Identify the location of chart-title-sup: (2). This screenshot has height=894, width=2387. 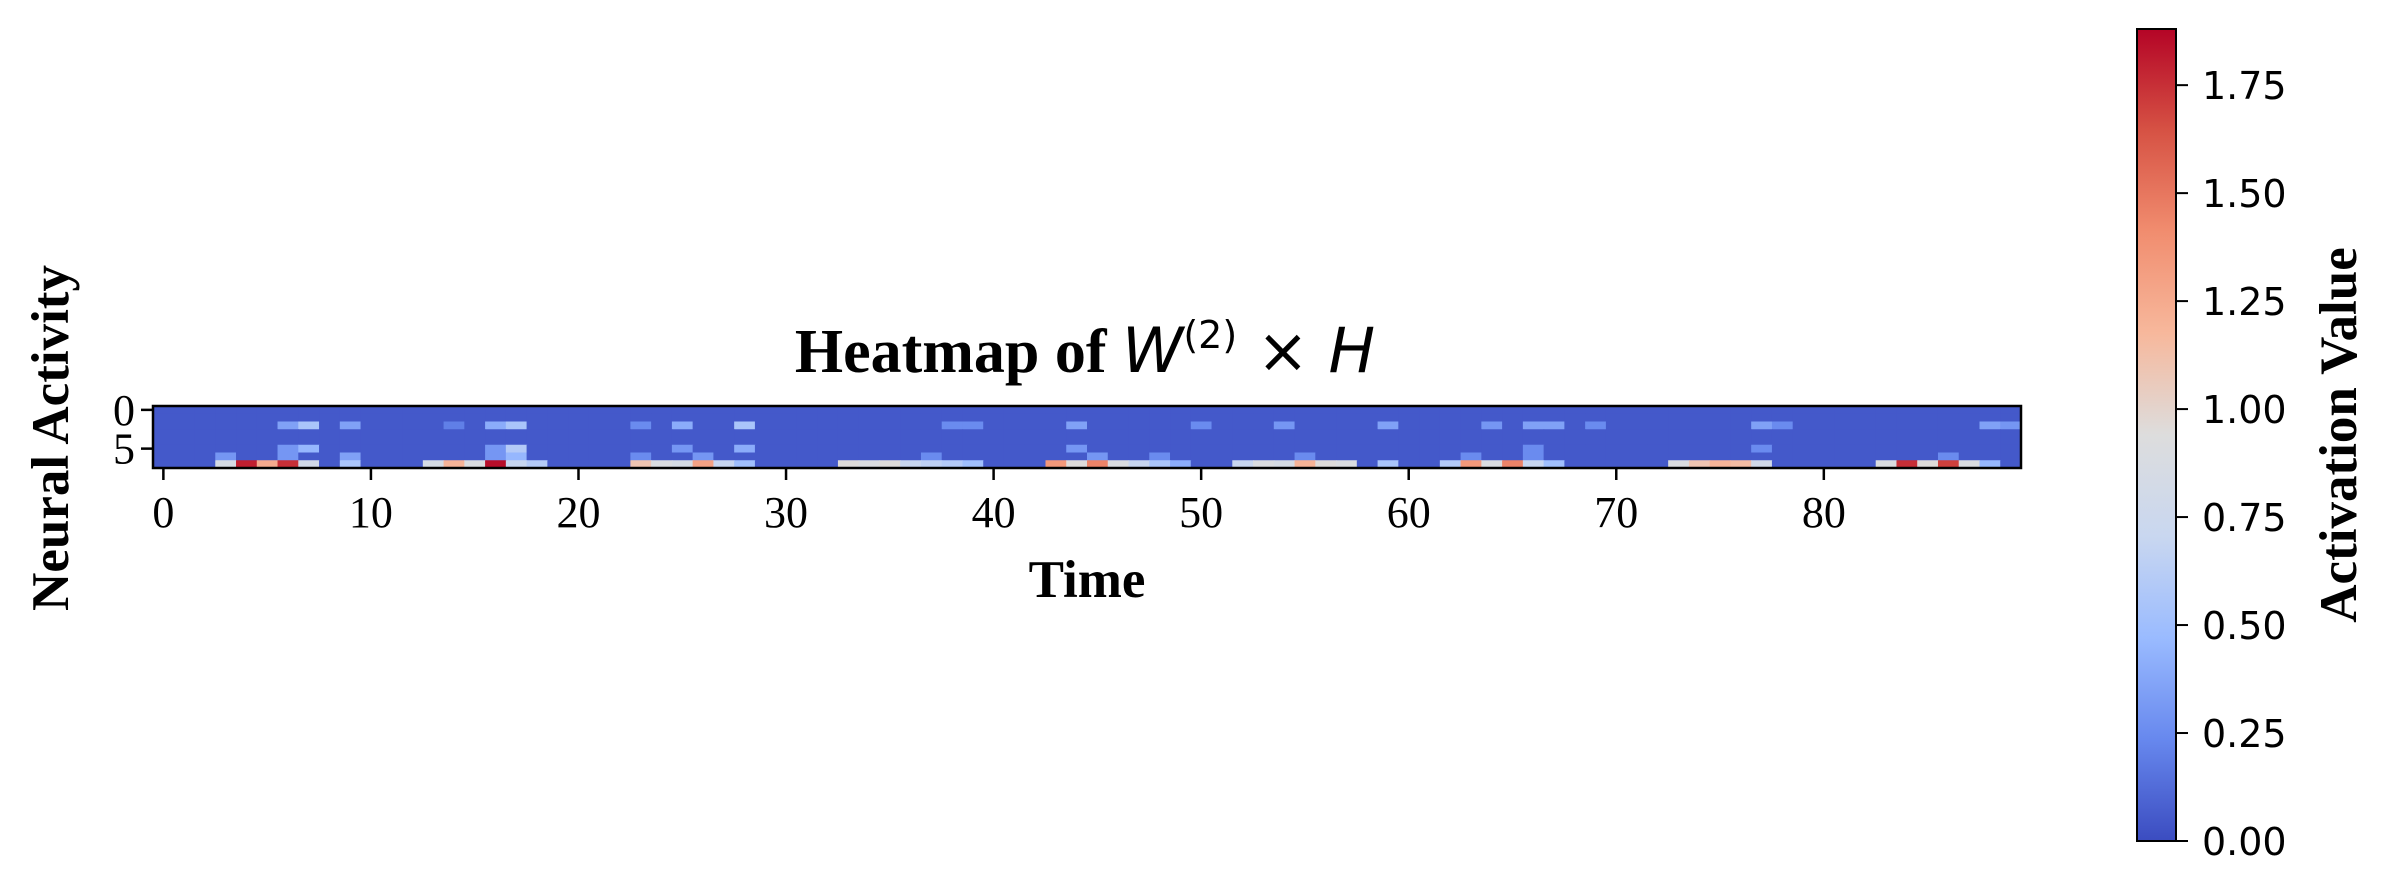
(1210, 335).